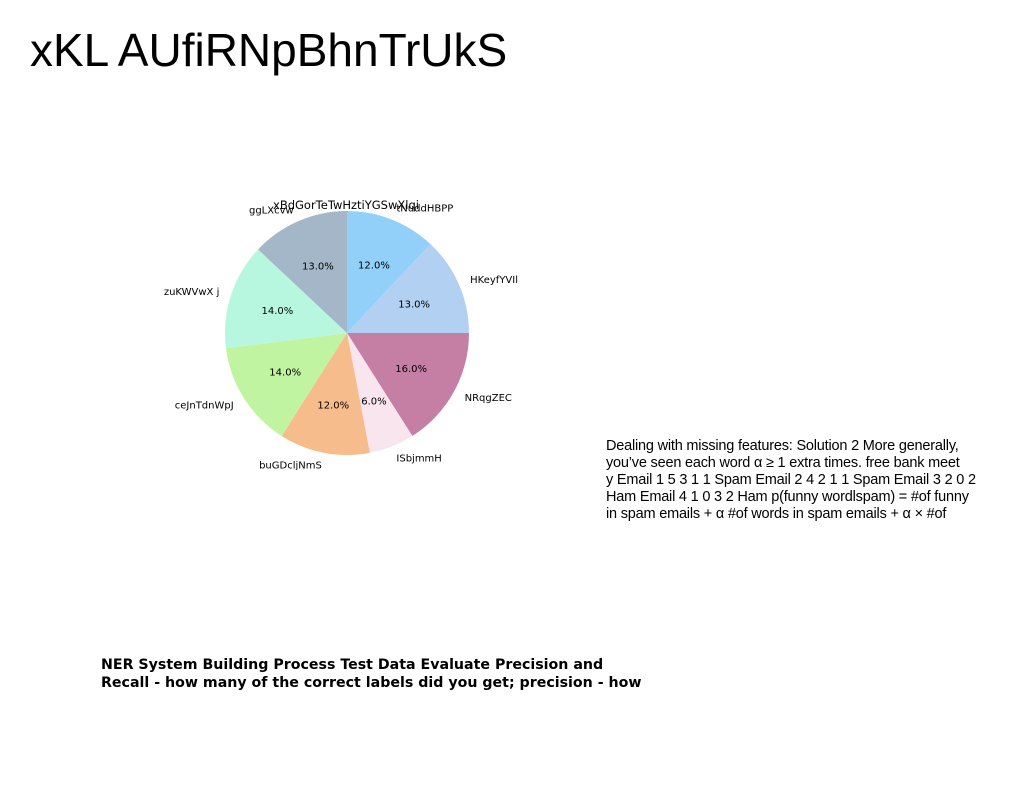 The width and height of the screenshot is (1024, 788). What do you see at coordinates (192, 292) in the screenshot?
I see `pie-category-label: zuKWVwX j` at bounding box center [192, 292].